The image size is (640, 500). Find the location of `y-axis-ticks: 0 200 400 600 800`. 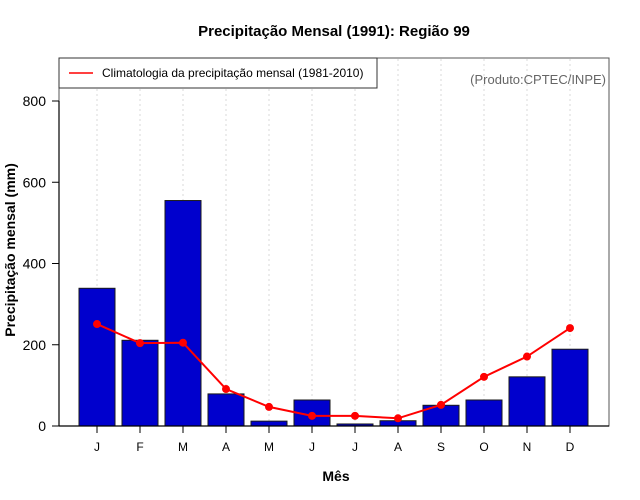

y-axis-ticks: 0 200 400 600 800 is located at coordinates (41, 263).